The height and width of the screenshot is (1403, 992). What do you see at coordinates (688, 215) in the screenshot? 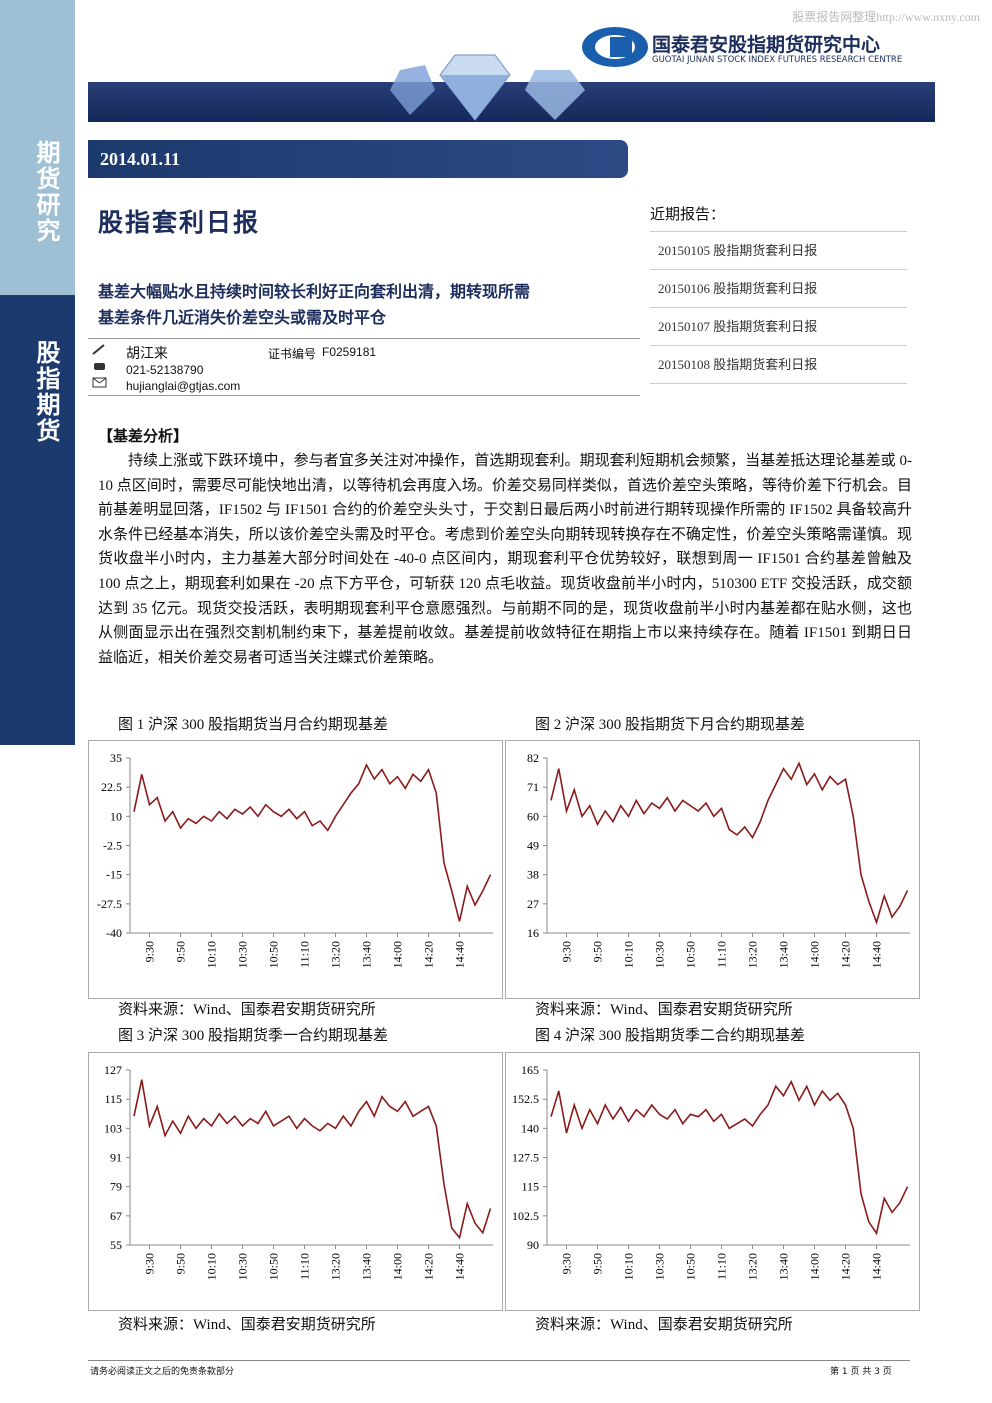
I see `recent-heading: 近期报告：` at bounding box center [688, 215].